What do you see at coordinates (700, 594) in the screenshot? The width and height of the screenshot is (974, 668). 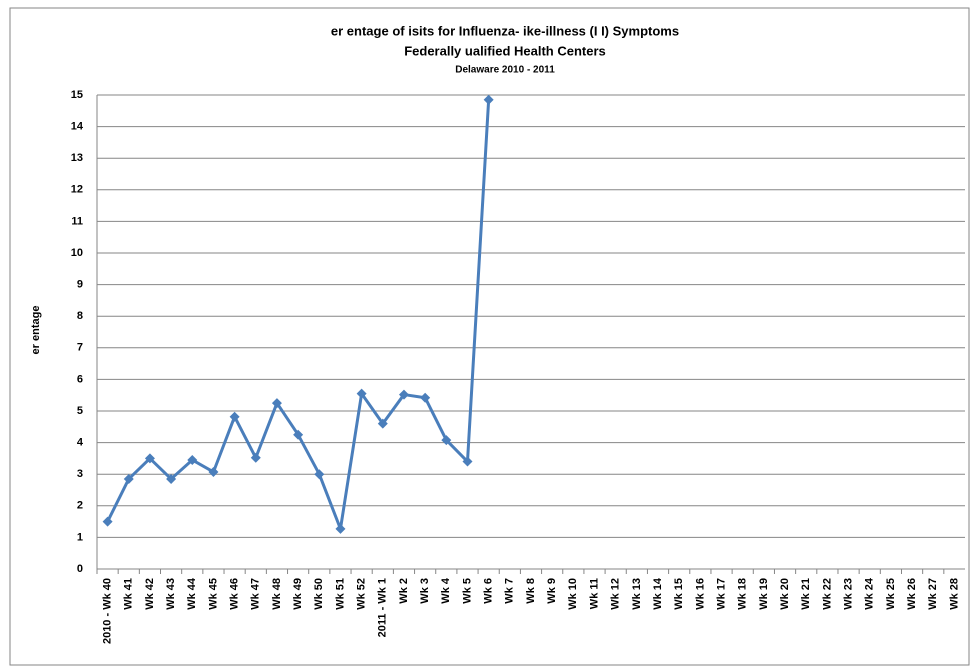 I see `x-tick-label: Wk 16` at bounding box center [700, 594].